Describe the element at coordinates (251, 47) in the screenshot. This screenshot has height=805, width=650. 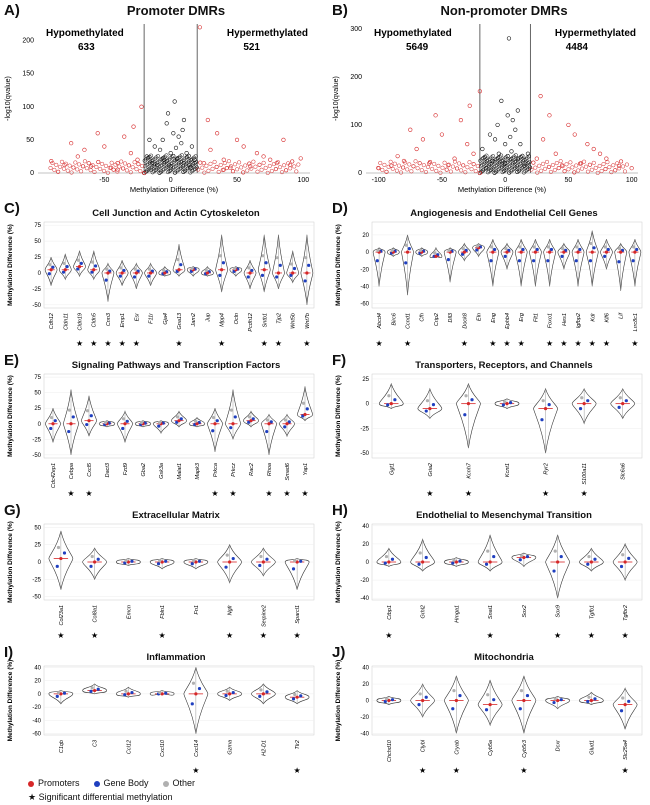
I see `hyper-count: 521` at that location.